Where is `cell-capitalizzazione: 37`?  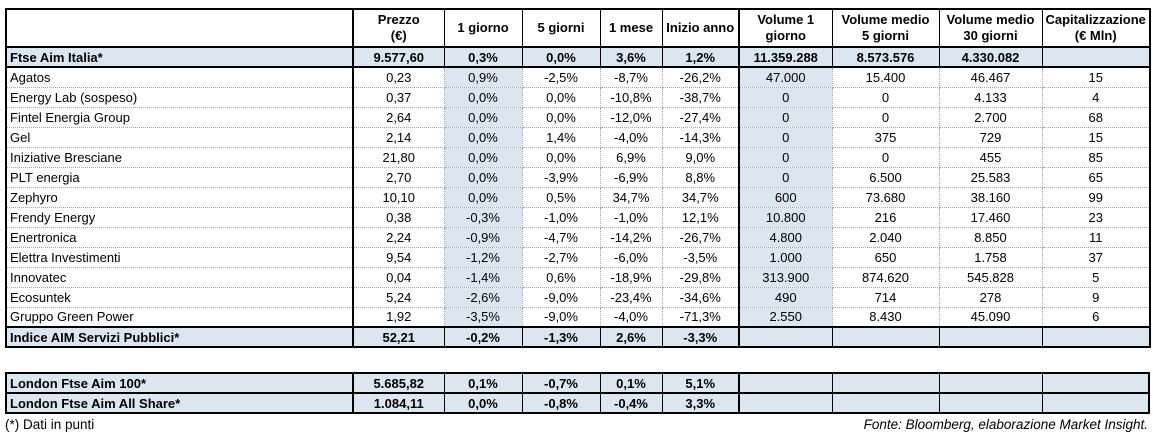
cell-capitalizzazione: 37 is located at coordinates (1096, 257).